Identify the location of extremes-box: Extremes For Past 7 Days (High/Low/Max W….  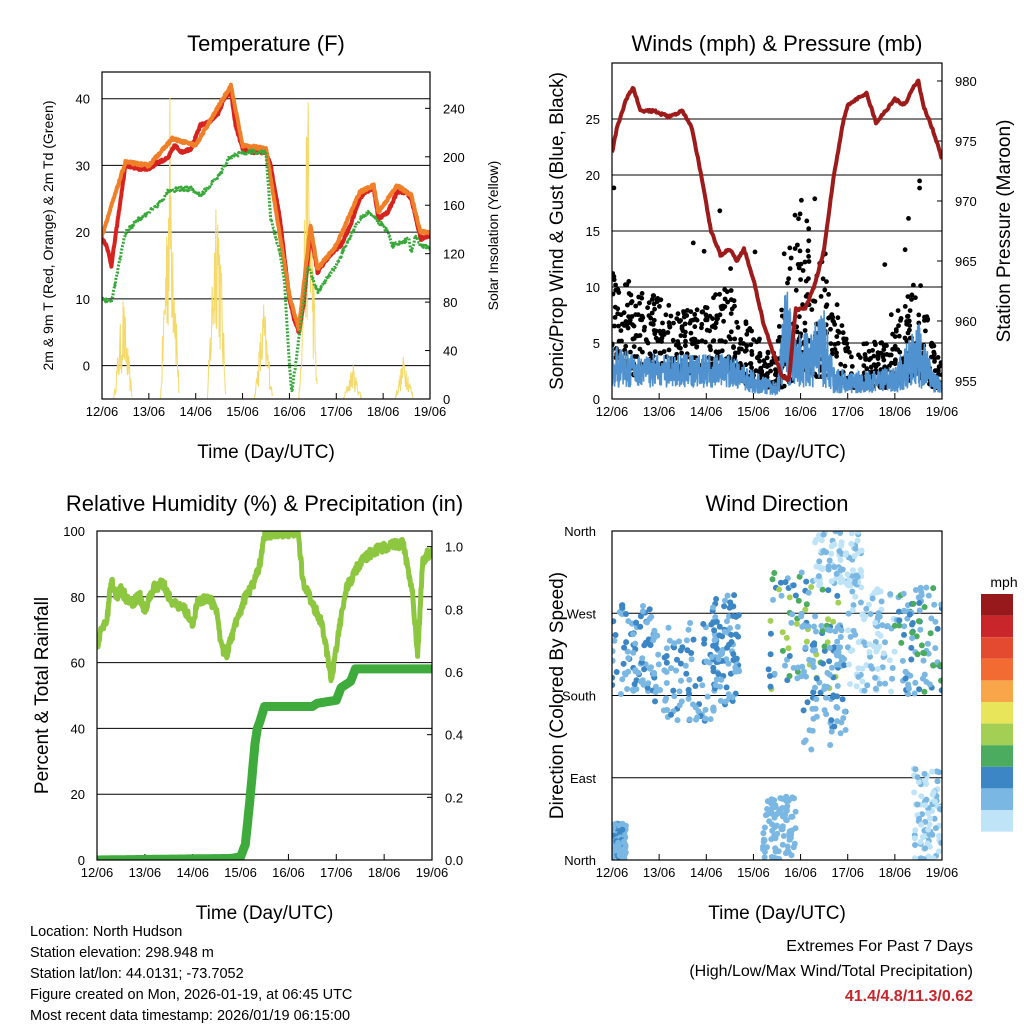
(831, 971).